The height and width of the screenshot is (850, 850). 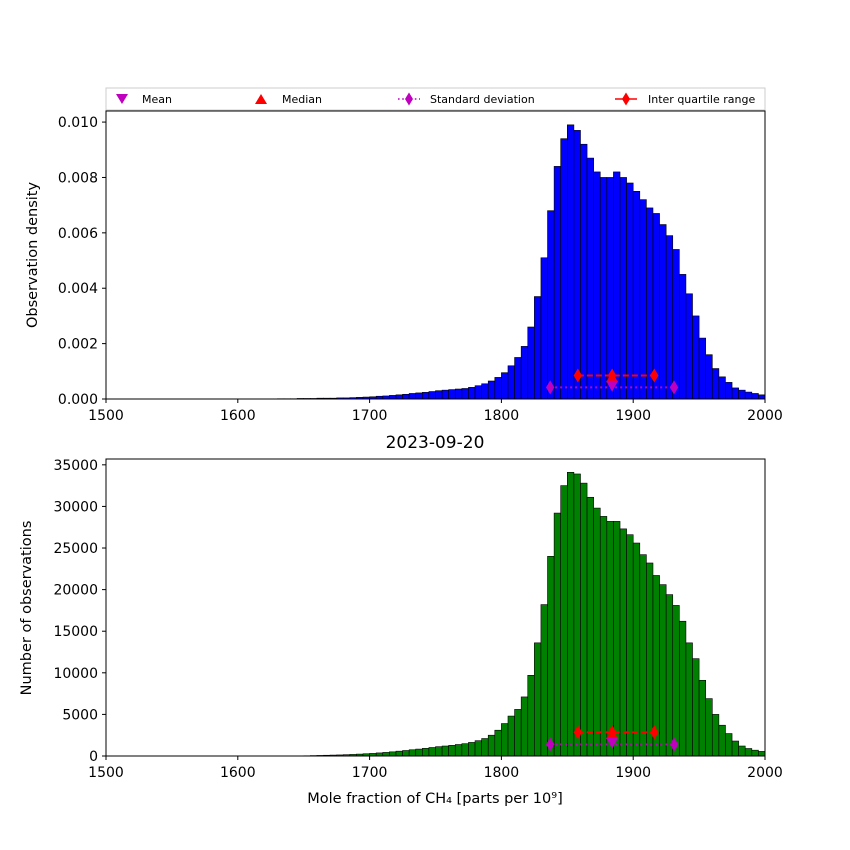 I want to click on count-y-tick-label: 5000, so click(x=80, y=715).